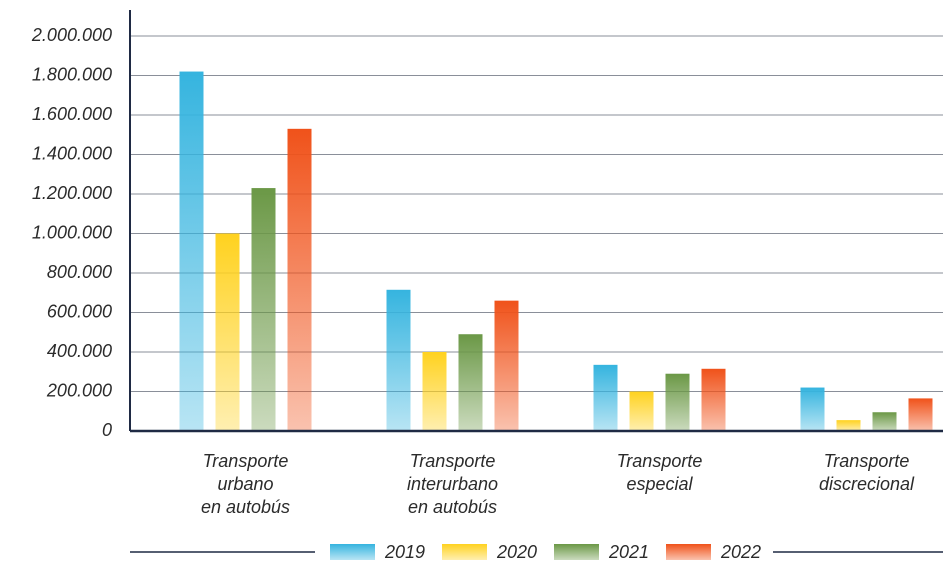  I want to click on legend-label: 2022, so click(740, 552).